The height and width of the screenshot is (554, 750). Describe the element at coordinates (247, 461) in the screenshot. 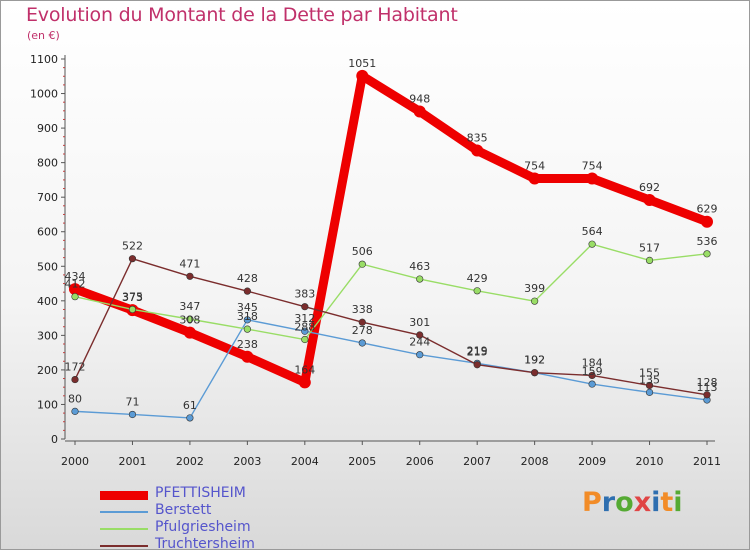

I see `x-tick-label: 2003` at that location.